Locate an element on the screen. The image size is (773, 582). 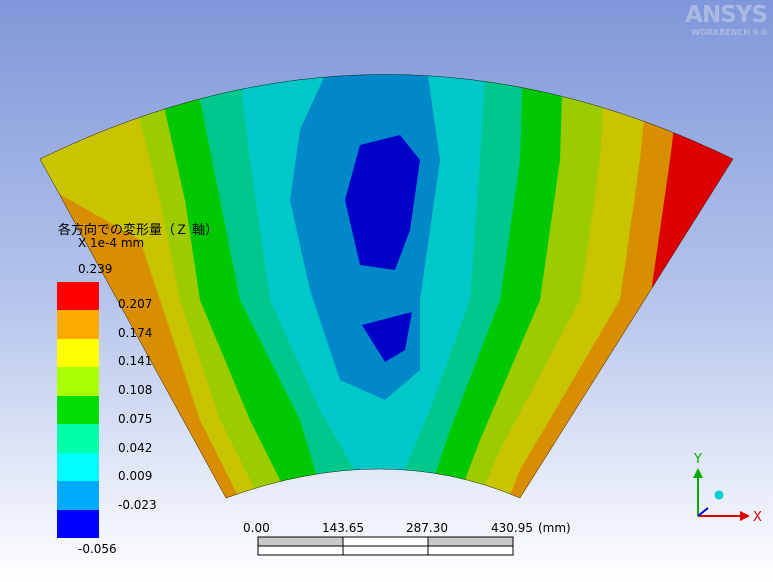
scale-unit: (mm) is located at coordinates (554, 528).